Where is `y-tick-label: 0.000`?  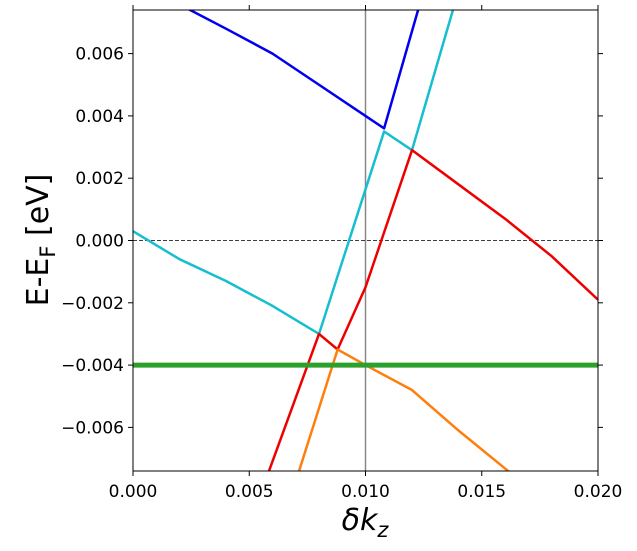 y-tick-label: 0.000 is located at coordinates (99, 242).